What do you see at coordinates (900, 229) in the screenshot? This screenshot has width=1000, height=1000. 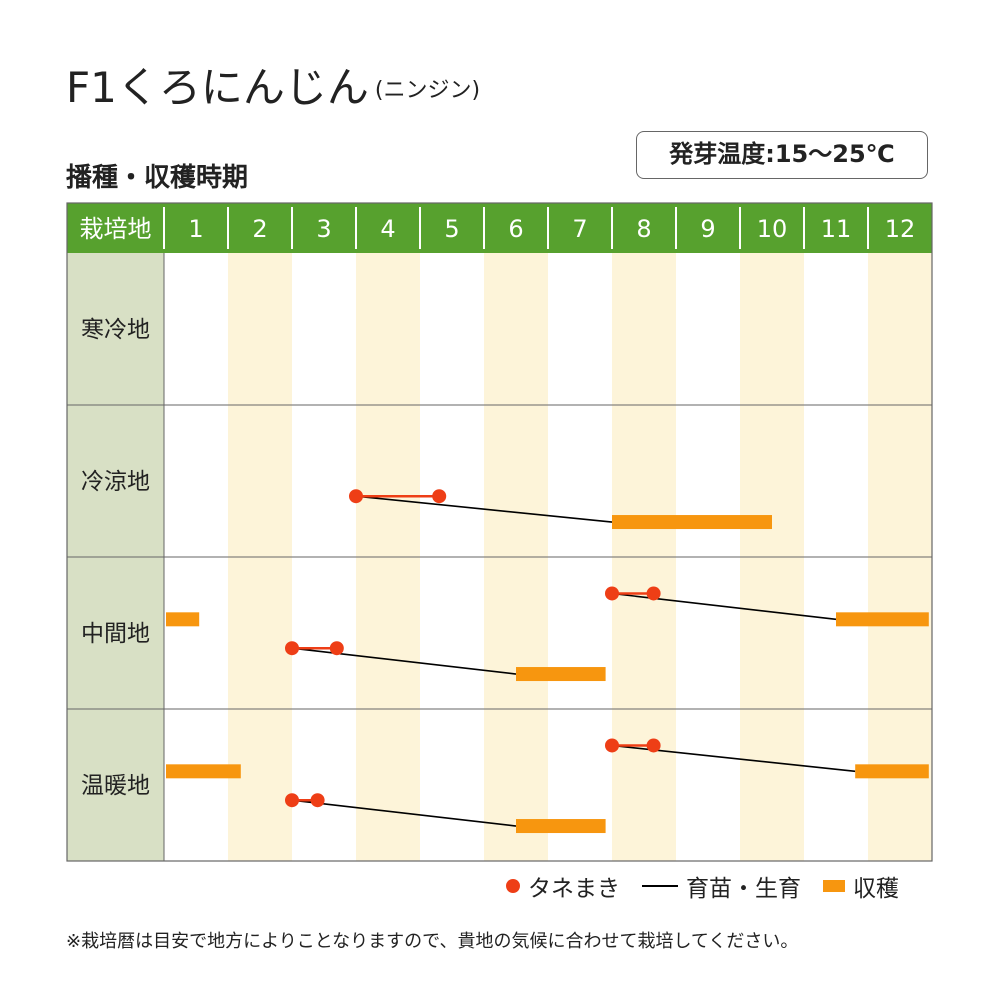 I see `month-label-12: 12` at bounding box center [900, 229].